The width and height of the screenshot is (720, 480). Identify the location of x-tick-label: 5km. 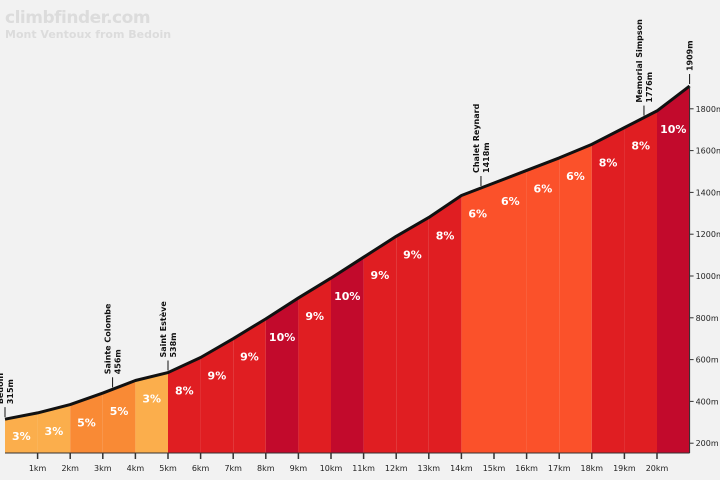
(168, 468).